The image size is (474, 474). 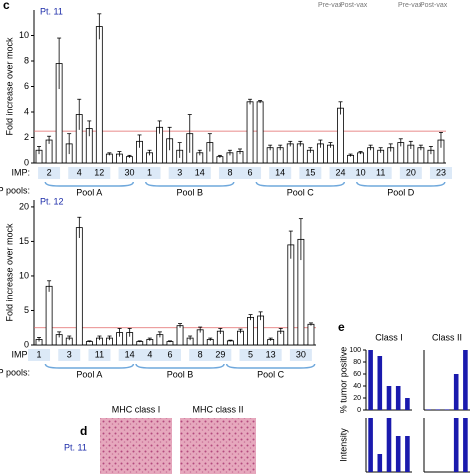 I want to click on imp-label: 15, so click(x=310, y=172).